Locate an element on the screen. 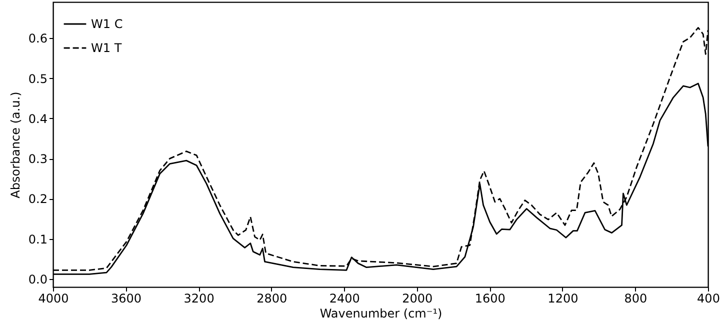  y-tick-label: 0.0 is located at coordinates (38, 279).